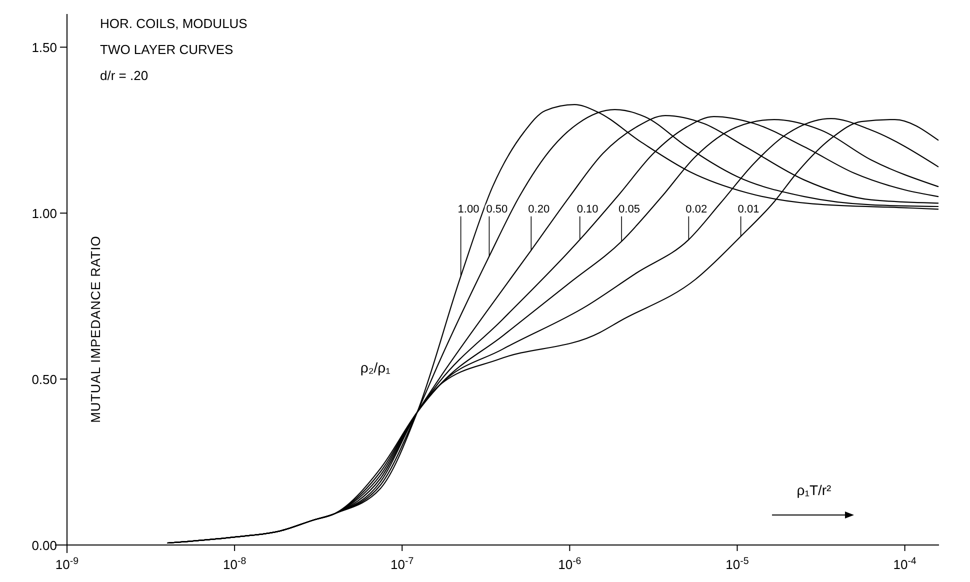 The image size is (970, 582). What do you see at coordinates (497, 209) in the screenshot?
I see `annotation: 0.50` at bounding box center [497, 209].